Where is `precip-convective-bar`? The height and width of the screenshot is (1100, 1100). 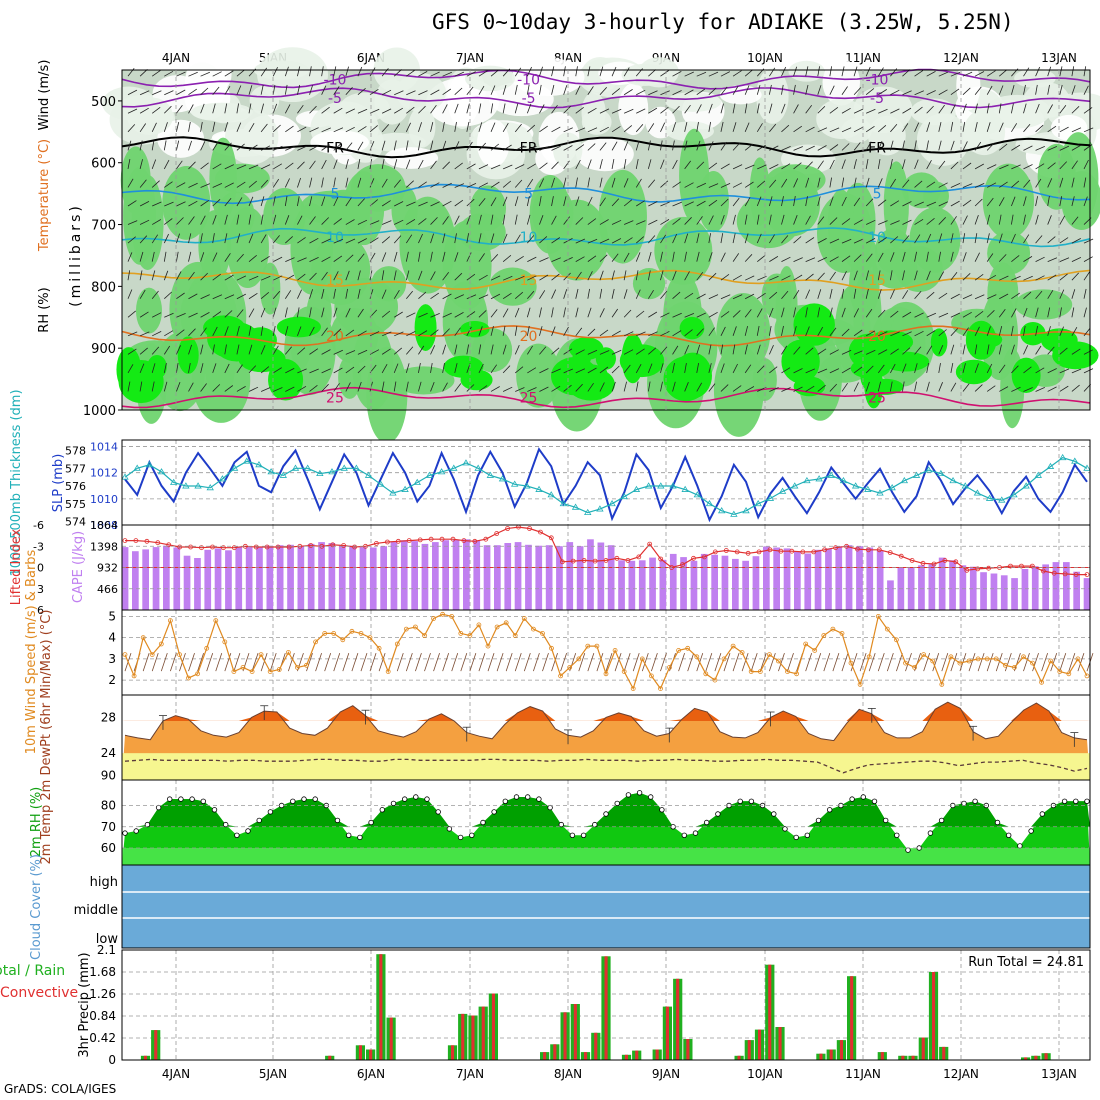
precip-convective-bar is located at coordinates (667, 1033).